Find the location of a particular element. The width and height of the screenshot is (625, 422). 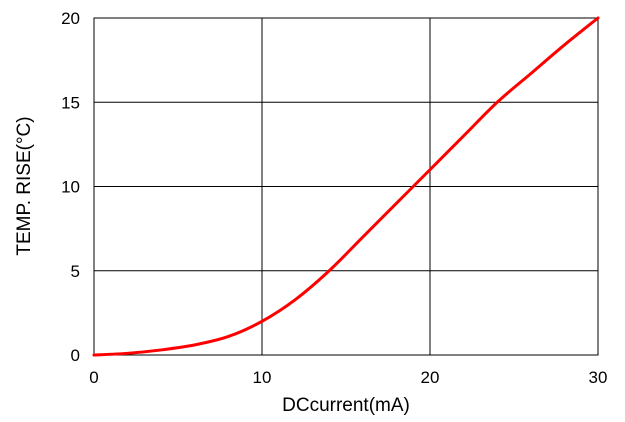

y-axis-label: TEMP. RISE(°C) is located at coordinates (24, 185).